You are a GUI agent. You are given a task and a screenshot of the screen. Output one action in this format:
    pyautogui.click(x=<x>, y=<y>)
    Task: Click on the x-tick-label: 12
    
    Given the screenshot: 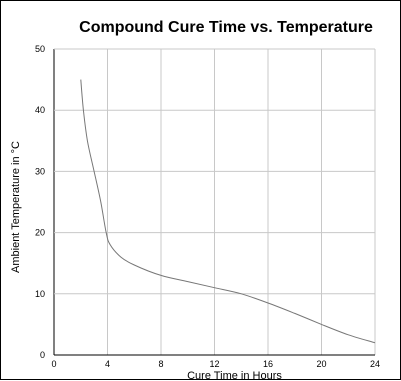 What is the action you would take?
    pyautogui.click(x=214, y=364)
    